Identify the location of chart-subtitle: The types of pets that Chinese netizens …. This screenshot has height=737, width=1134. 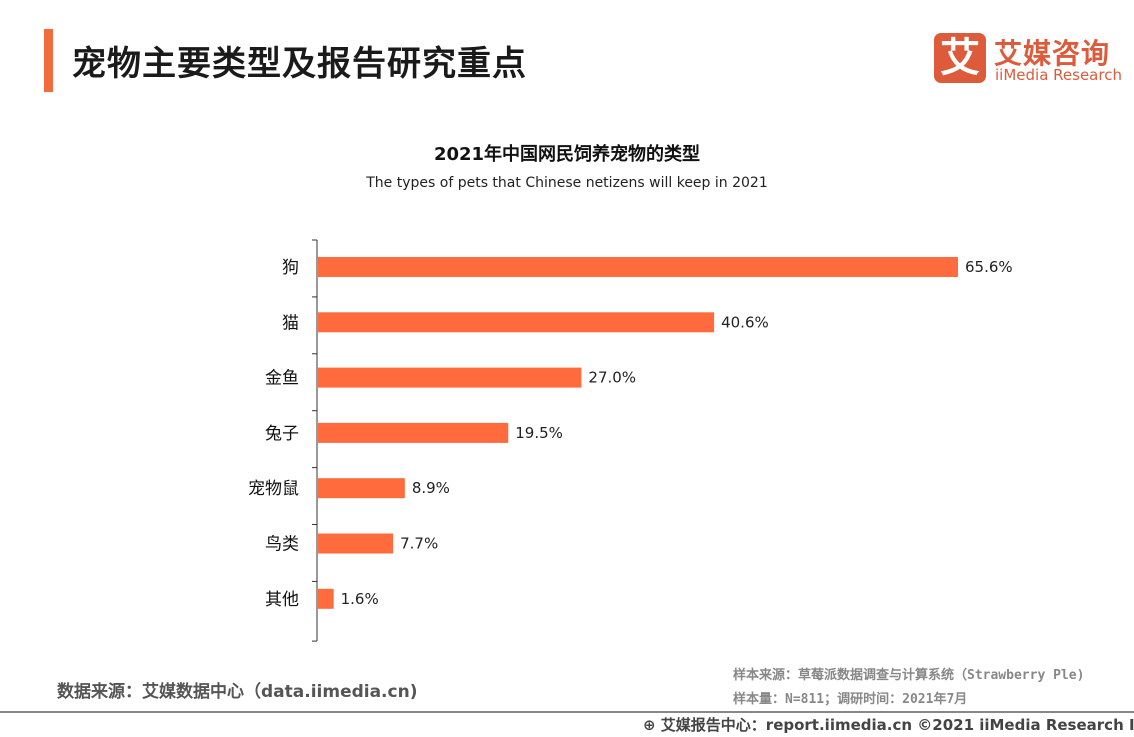
(567, 183).